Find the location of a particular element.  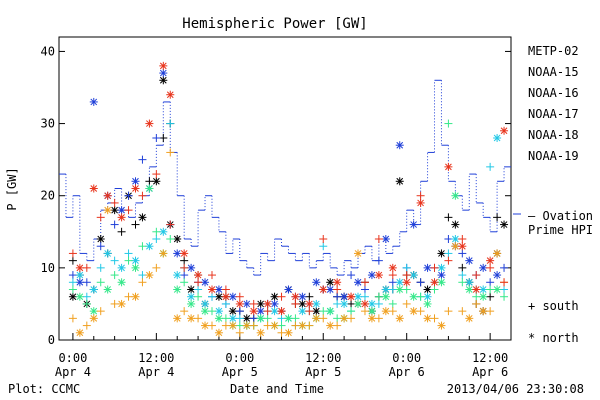

x-tick-time-label: 12:00 is located at coordinates (490, 358).